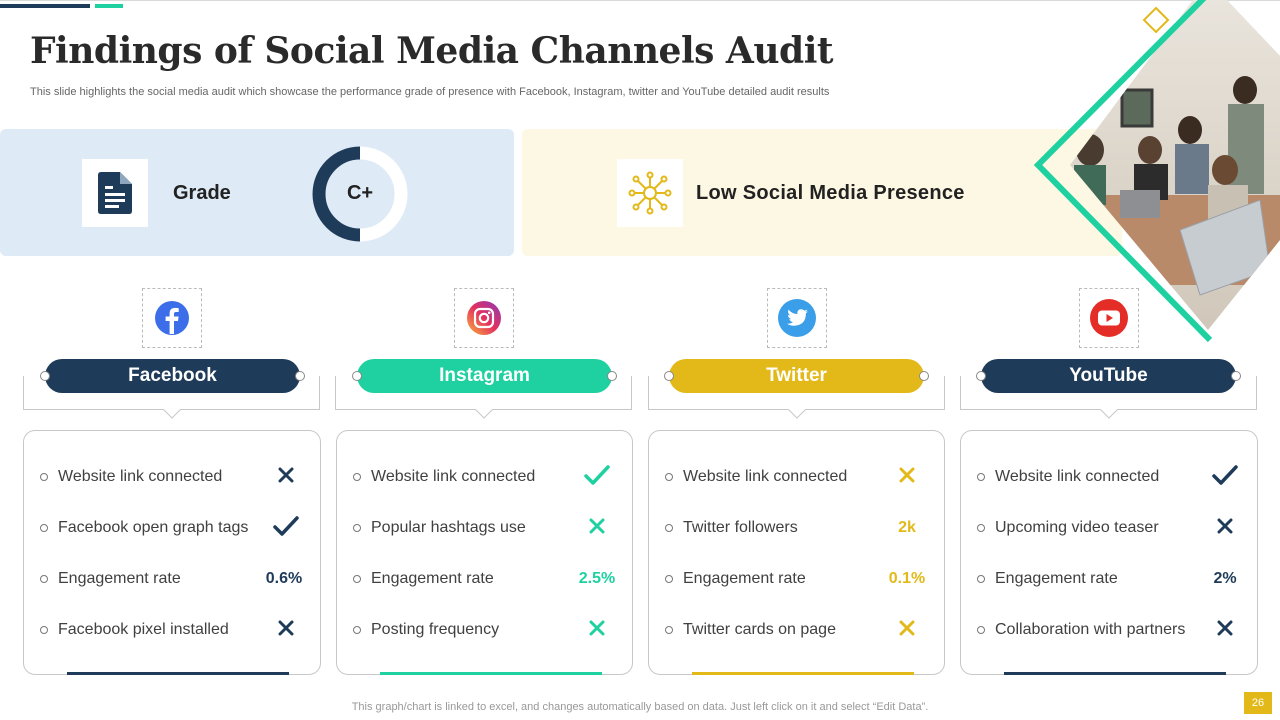 The image size is (1280, 720). What do you see at coordinates (1225, 578) in the screenshot?
I see `row-value: 2%` at bounding box center [1225, 578].